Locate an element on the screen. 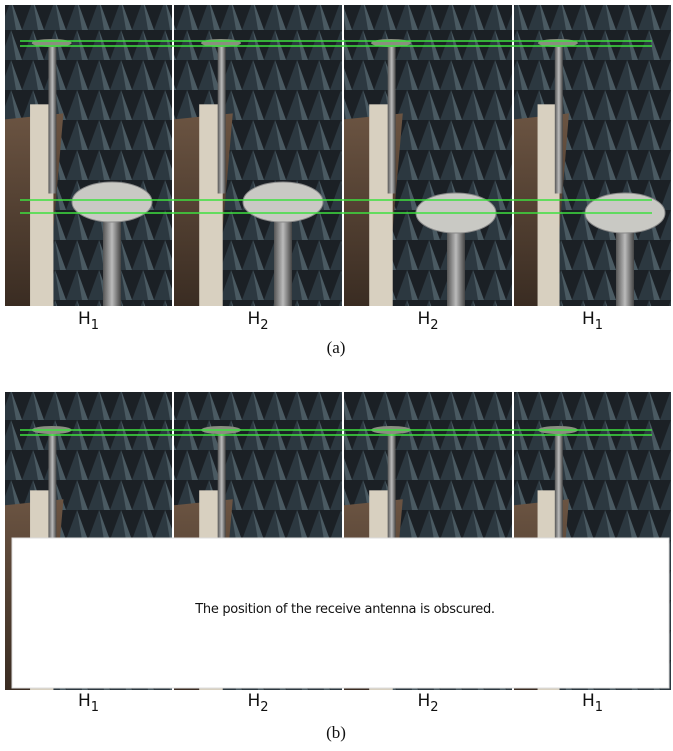 This screenshot has height=751, width=673. panel-caption: (a) is located at coordinates (336, 347).